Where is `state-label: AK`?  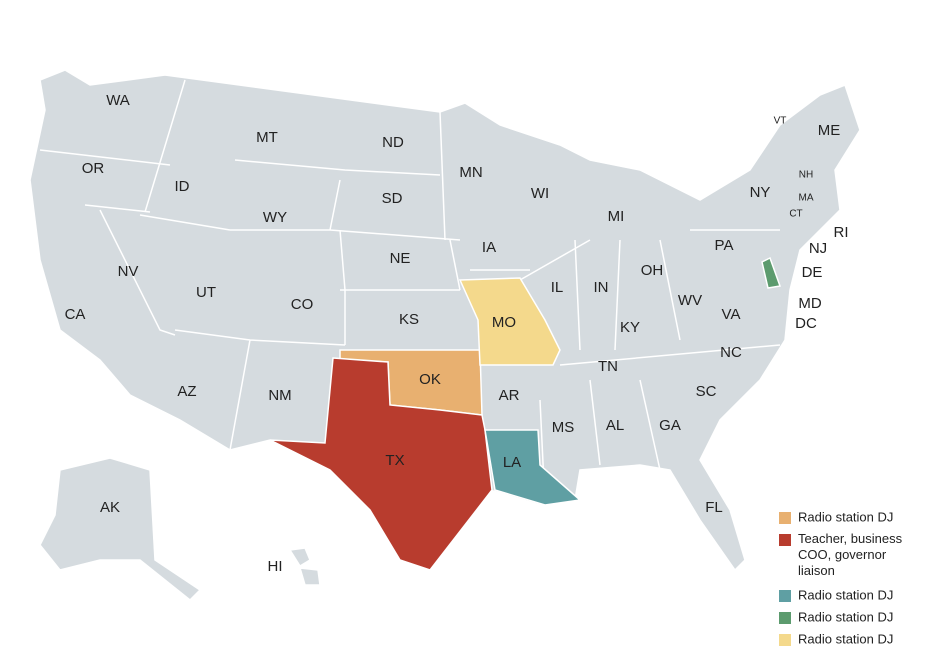 state-label: AK is located at coordinates (110, 507).